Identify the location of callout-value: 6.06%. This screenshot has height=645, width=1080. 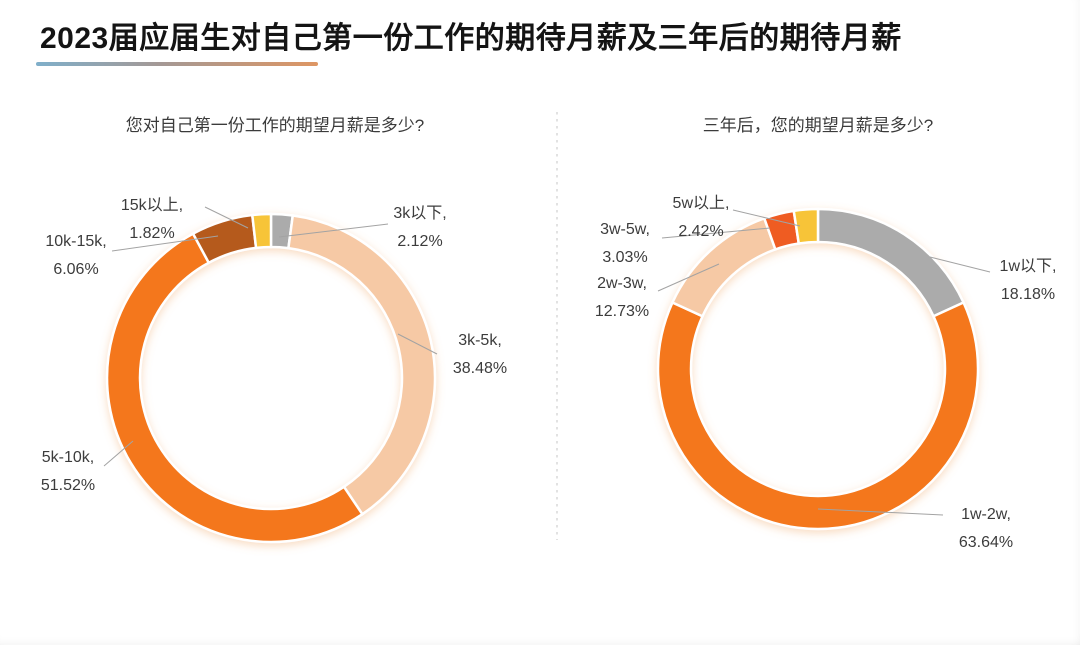
(76, 269).